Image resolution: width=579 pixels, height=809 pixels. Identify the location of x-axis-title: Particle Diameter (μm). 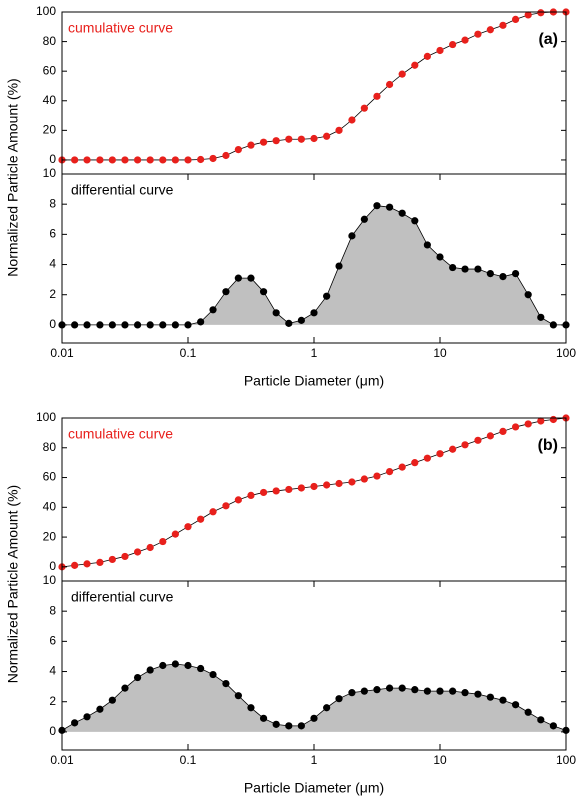
(314, 381).